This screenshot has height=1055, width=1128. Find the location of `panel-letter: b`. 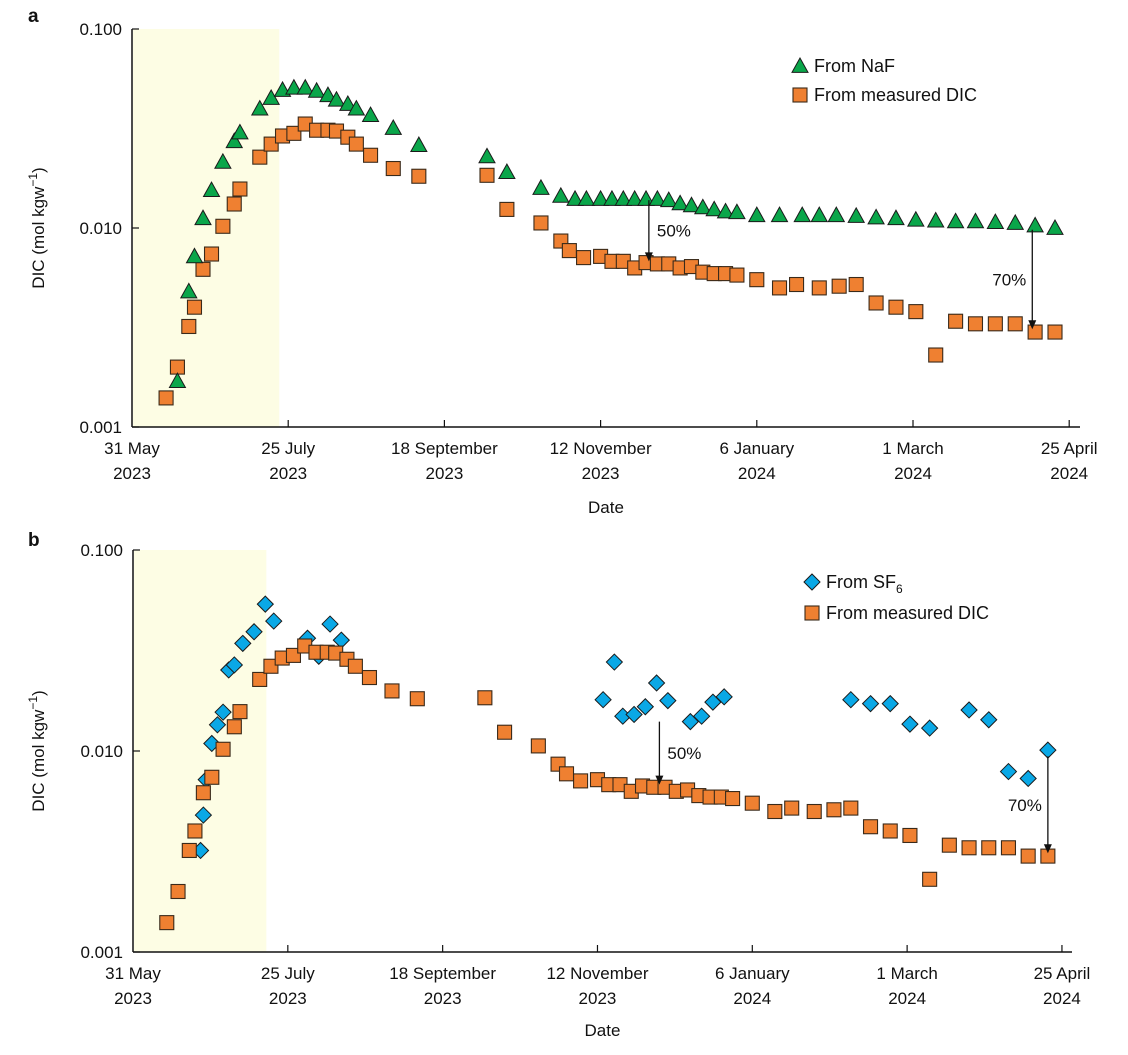

panel-letter: b is located at coordinates (34, 540).